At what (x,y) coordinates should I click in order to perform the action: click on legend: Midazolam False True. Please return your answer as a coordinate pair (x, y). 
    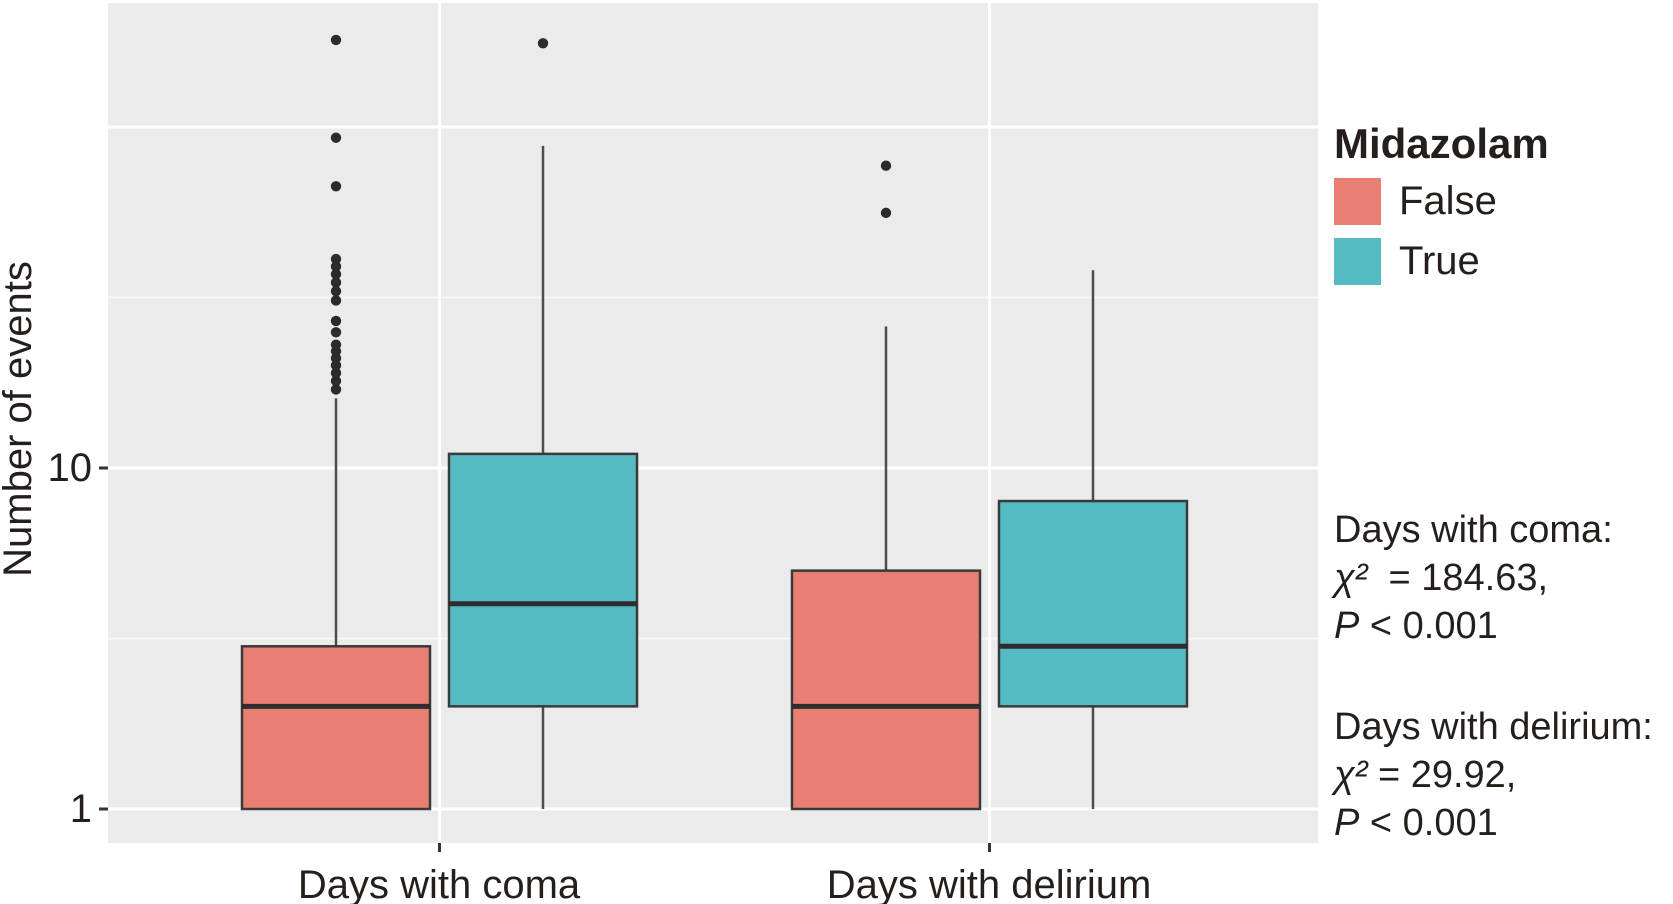
    Looking at the image, I should click on (1441, 210).